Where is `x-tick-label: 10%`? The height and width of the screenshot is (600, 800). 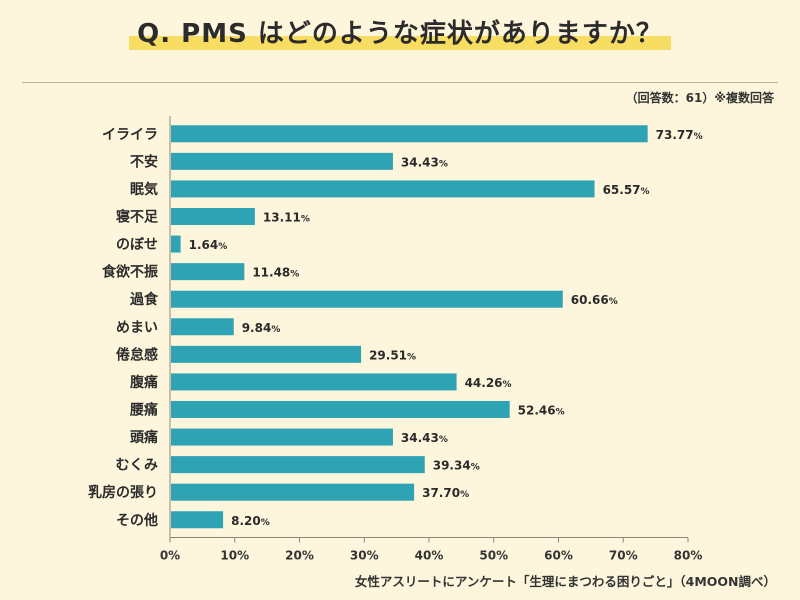
x-tick-label: 10% is located at coordinates (234, 556).